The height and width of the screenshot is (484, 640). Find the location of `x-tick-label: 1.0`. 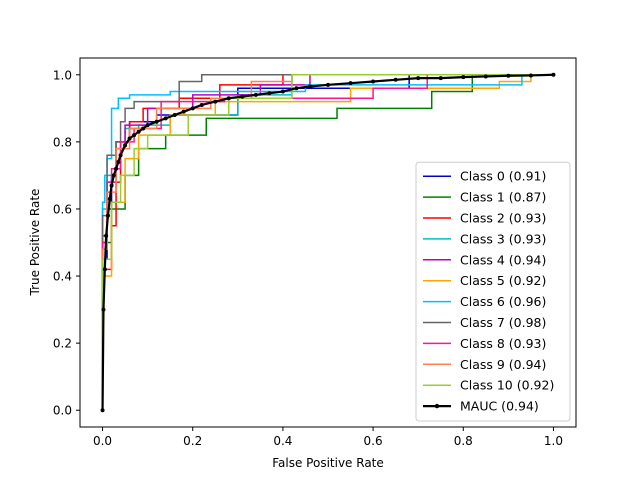

x-tick-label: 1.0 is located at coordinates (553, 441).